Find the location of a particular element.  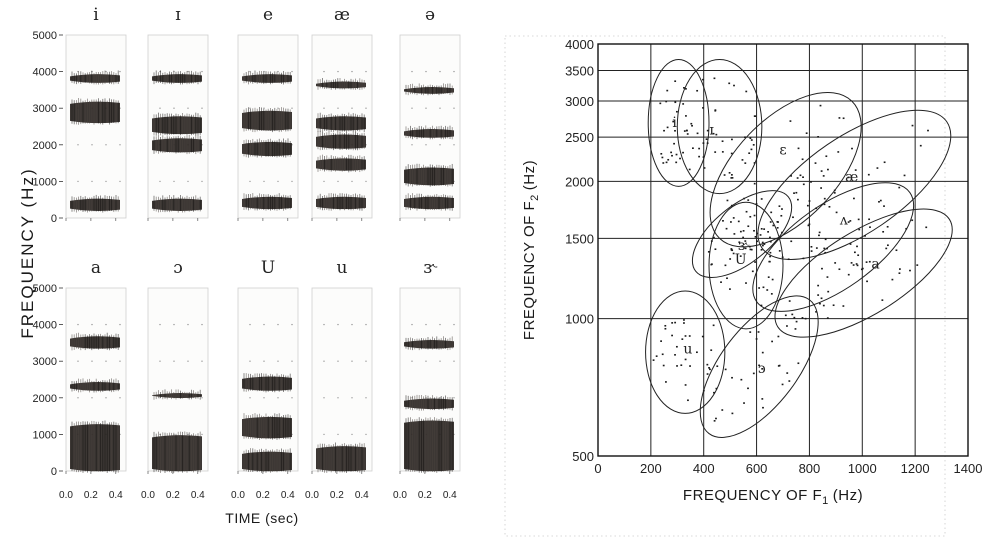

spectrogram-x-tick-label: 0.4 is located at coordinates (288, 495).